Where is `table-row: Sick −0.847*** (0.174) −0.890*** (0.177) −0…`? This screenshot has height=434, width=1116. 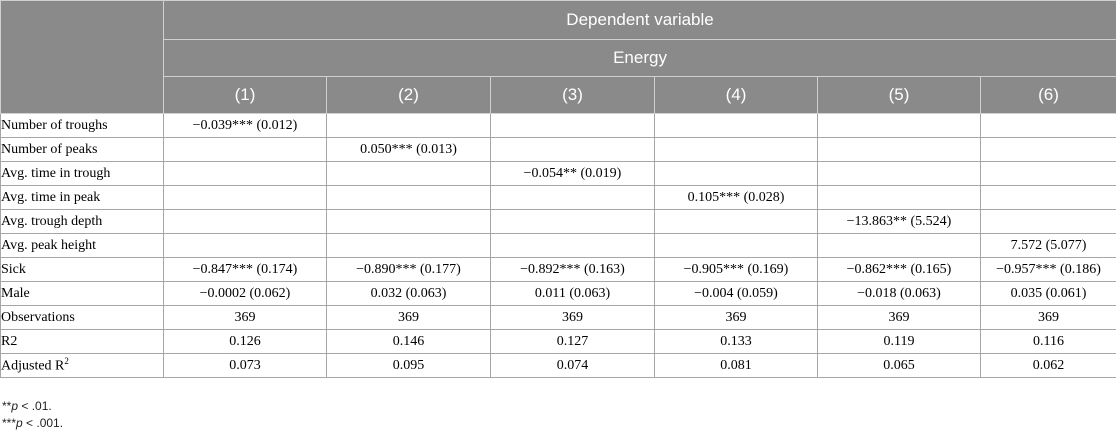 table-row: Sick −0.847*** (0.174) −0.890*** (0.177) −0… is located at coordinates (558, 269).